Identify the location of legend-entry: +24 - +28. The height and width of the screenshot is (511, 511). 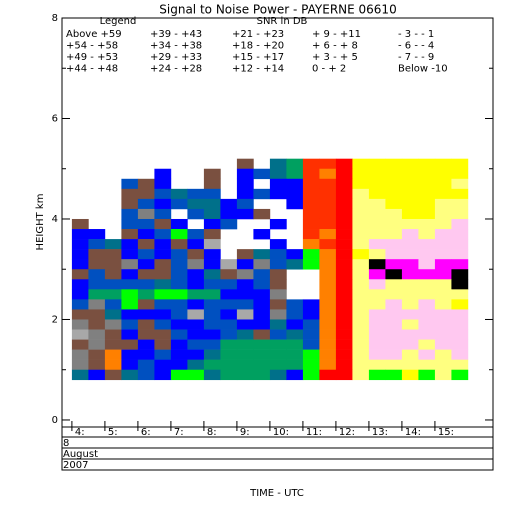
(176, 69).